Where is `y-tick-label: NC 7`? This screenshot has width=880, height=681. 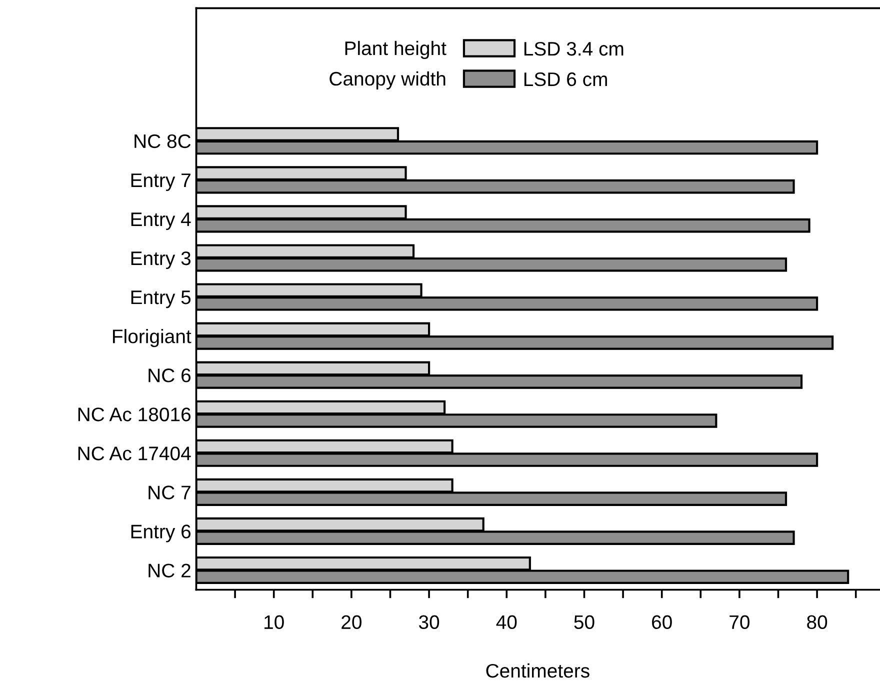
y-tick-label: NC 7 is located at coordinates (169, 493).